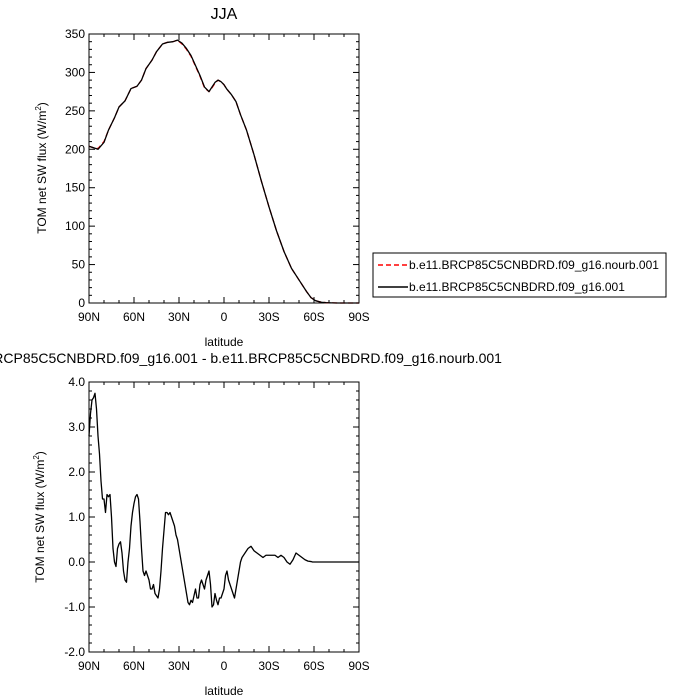 Image resolution: width=700 pixels, height=700 pixels. I want to click on top-y-tick-label: 200, so click(75, 149).